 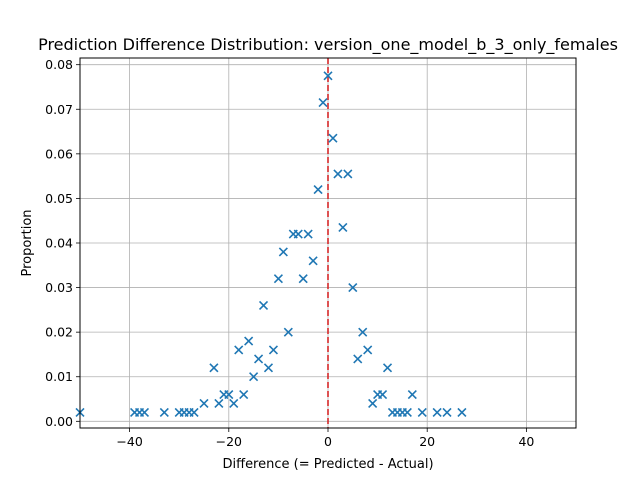 I want to click on y-tick-label: 0.07, so click(x=59, y=109).